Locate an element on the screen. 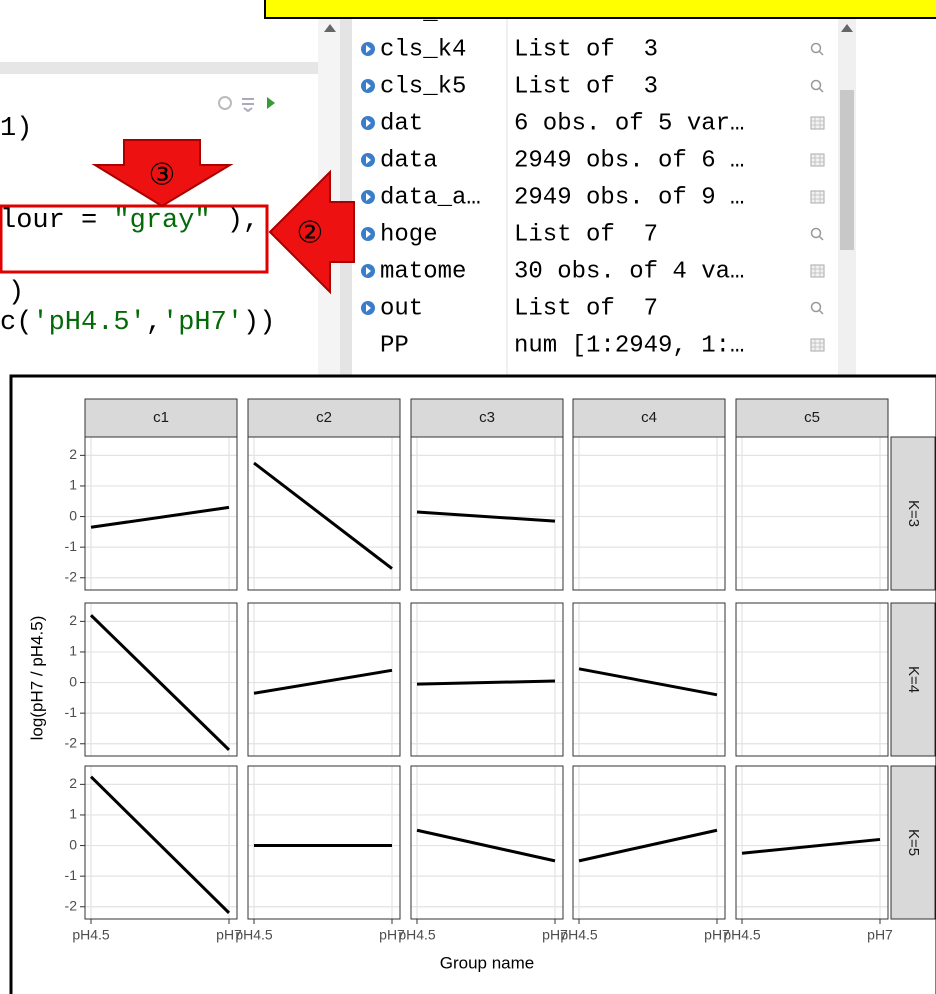  arrow-down is located at coordinates (162, 173).